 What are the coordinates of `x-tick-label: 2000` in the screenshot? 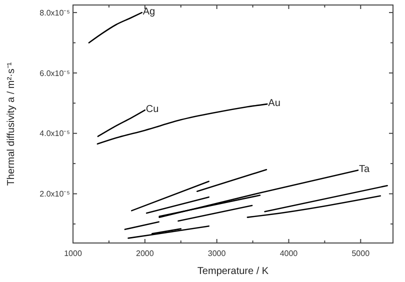 It's located at (145, 253).